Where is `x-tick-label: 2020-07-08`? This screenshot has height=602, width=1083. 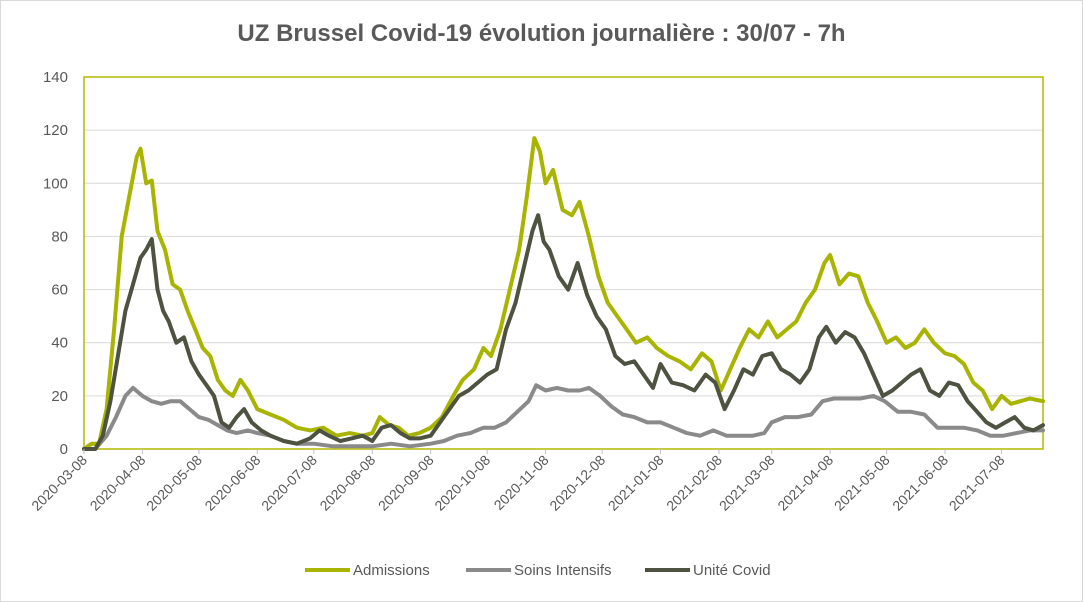 x-tick-label: 2020-07-08 is located at coordinates (289, 483).